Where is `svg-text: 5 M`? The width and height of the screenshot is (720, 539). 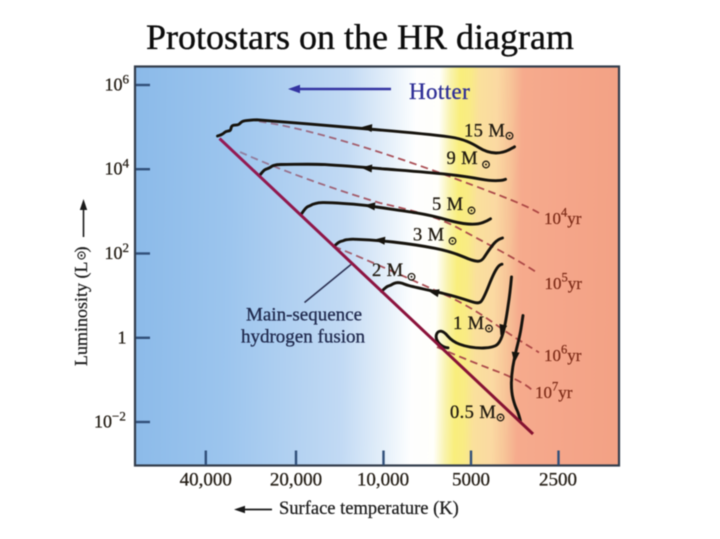 svg-text: 5 M is located at coordinates (448, 205).